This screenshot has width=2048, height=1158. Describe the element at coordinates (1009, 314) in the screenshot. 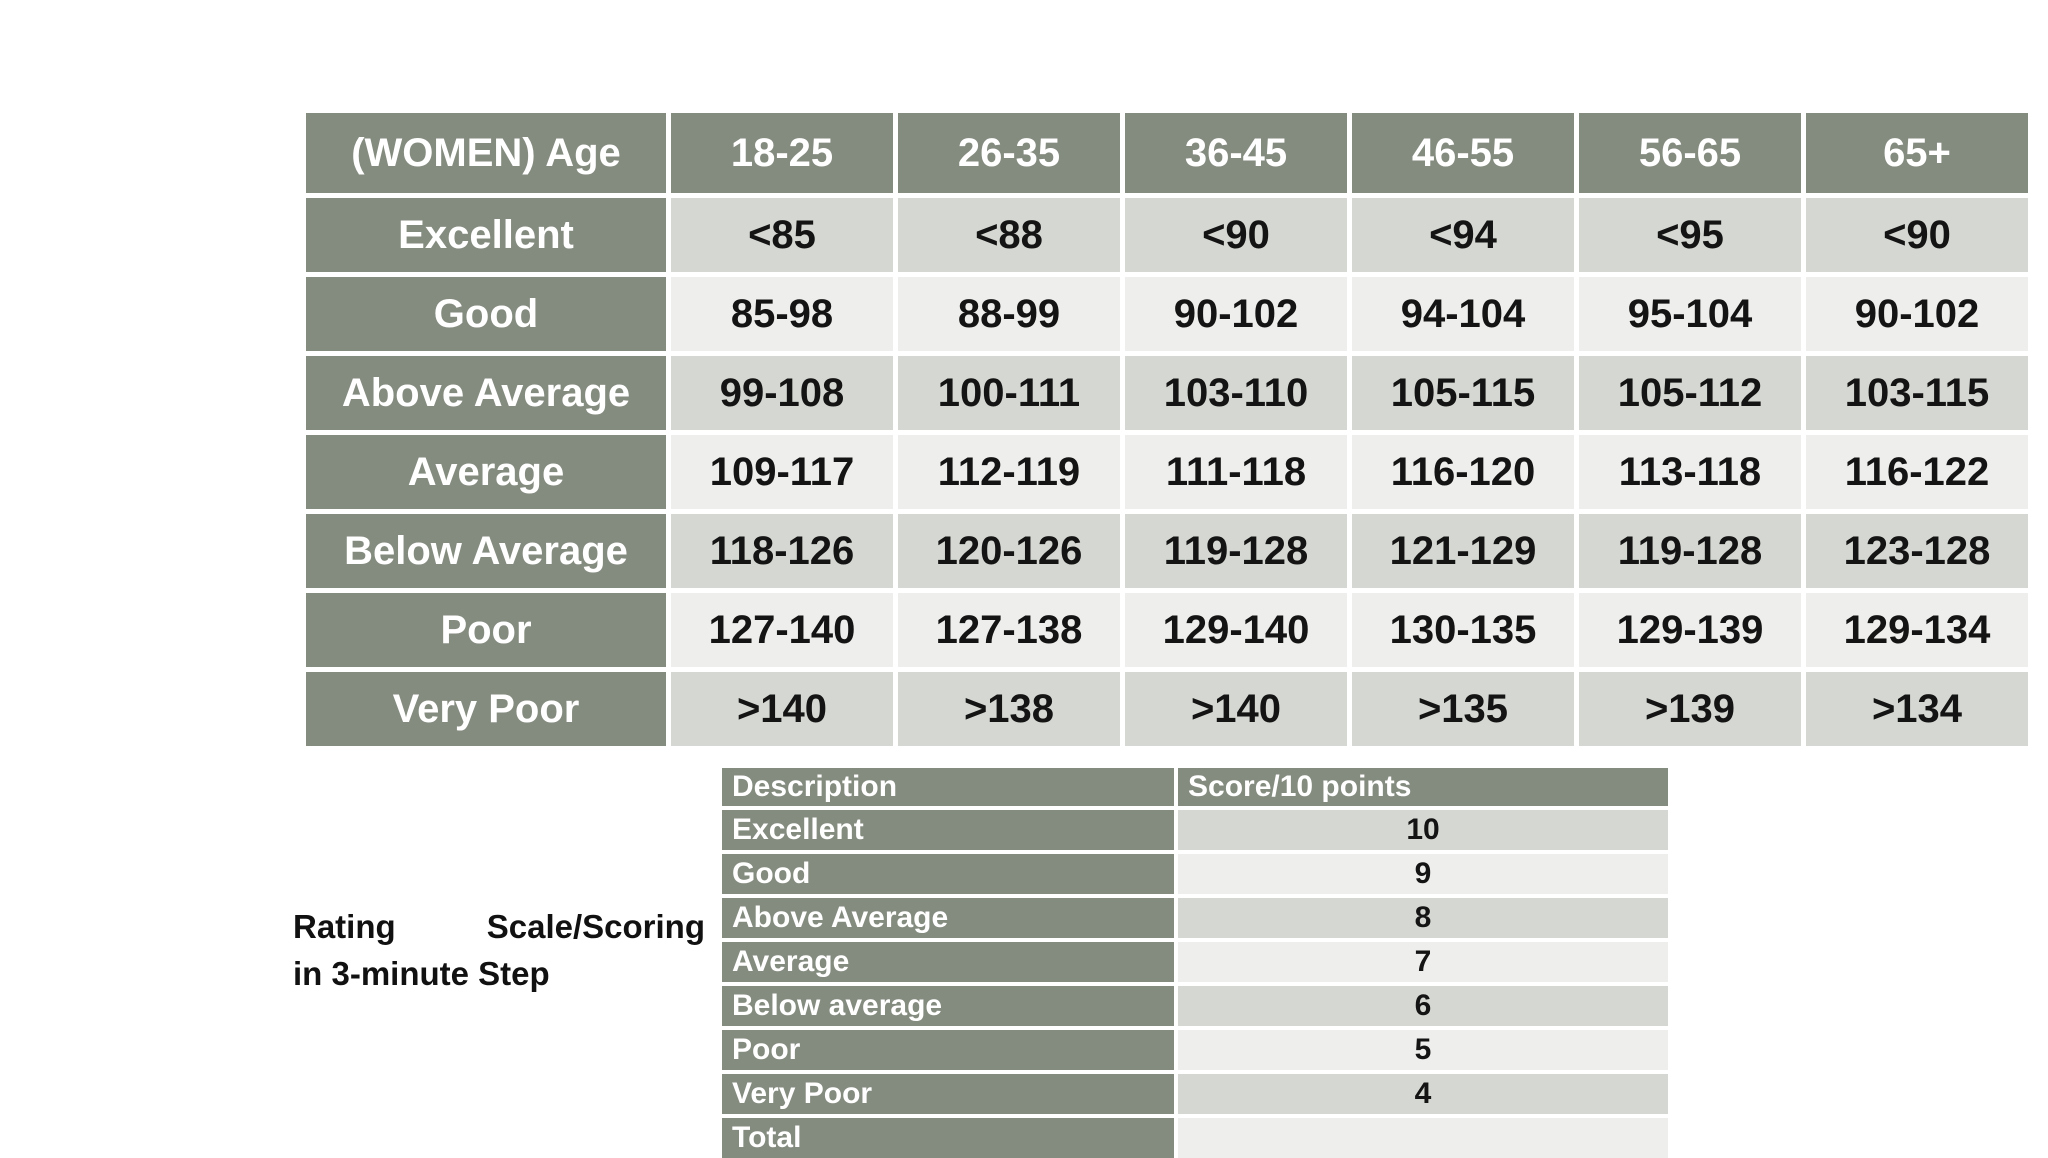

I see `rating-value-cell: 88-99` at that location.